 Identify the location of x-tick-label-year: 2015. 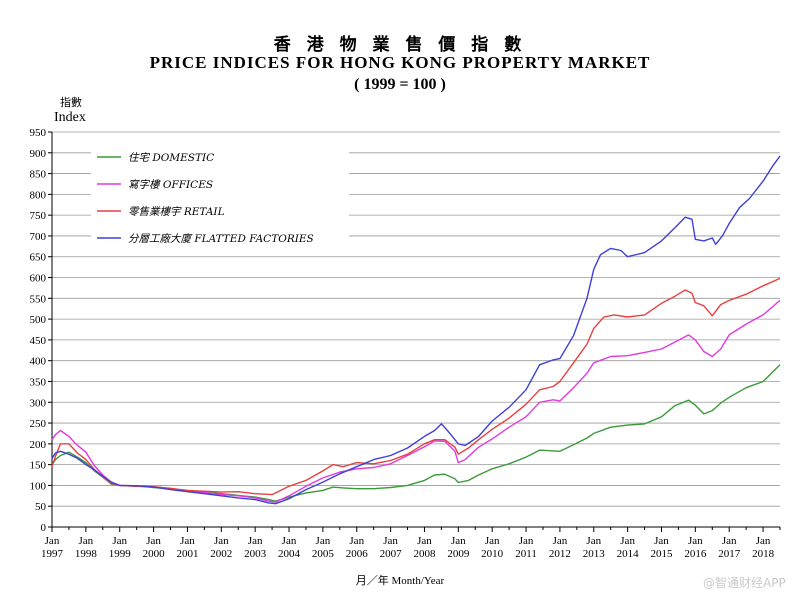
(661, 554).